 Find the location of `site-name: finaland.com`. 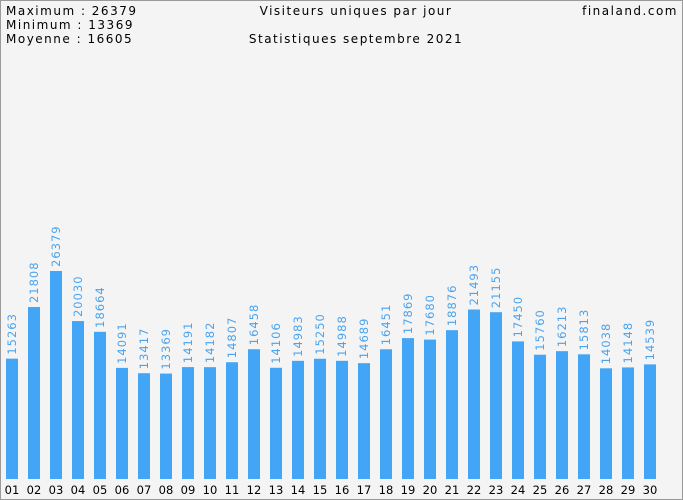

site-name: finaland.com is located at coordinates (630, 11).